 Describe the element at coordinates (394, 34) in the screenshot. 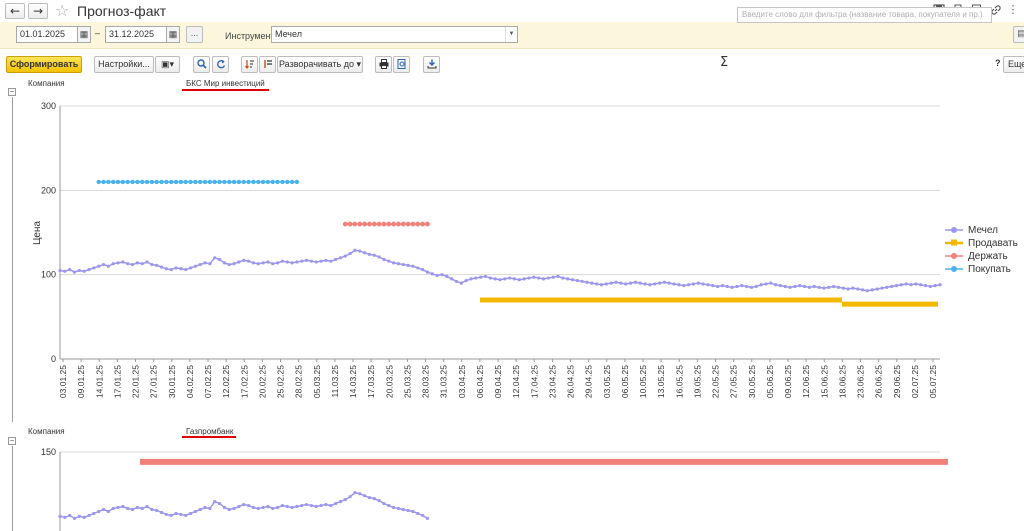

I see `instrument-select: Мечел ▼` at that location.